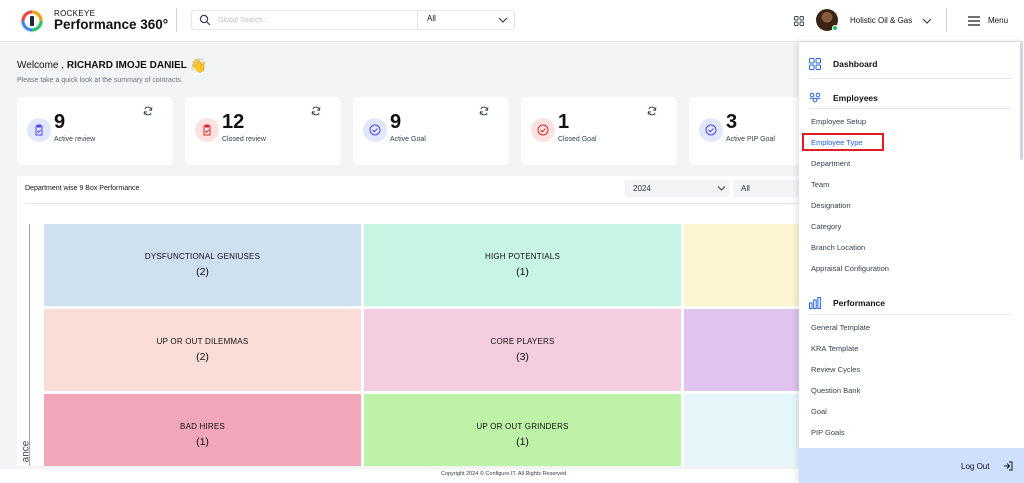 Image resolution: width=1024 pixels, height=483 pixels. What do you see at coordinates (263, 131) in the screenshot?
I see `stat-card: 12 Closed review` at bounding box center [263, 131].